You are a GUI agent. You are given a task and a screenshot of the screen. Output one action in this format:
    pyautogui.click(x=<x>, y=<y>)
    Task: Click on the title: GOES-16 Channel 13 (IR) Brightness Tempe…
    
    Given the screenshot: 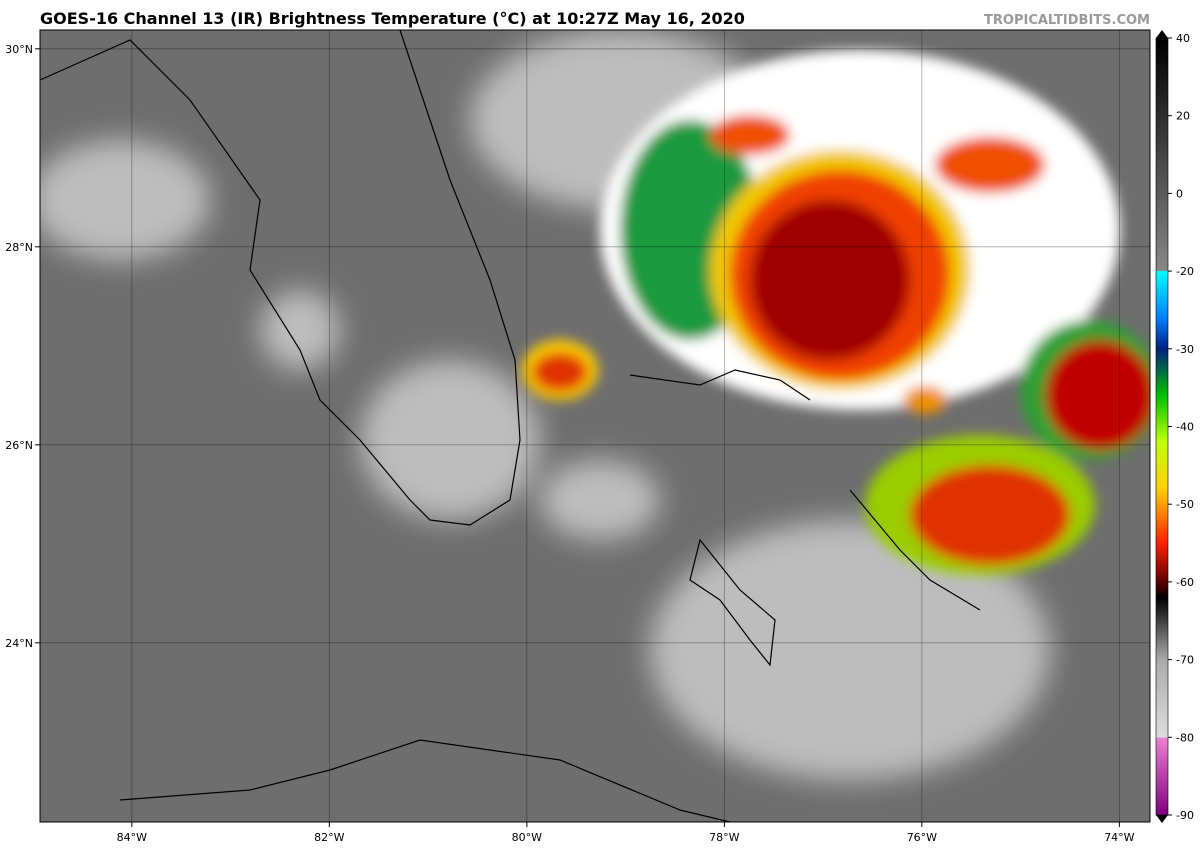 What is the action you would take?
    pyautogui.click(x=392, y=18)
    